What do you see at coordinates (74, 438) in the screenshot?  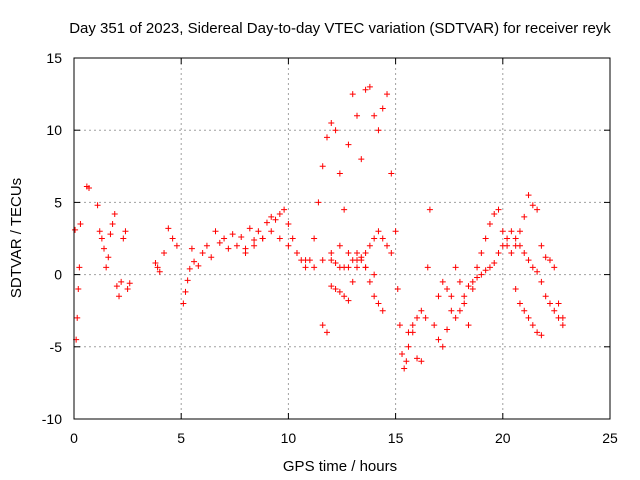 I see `x-tick-label: 0` at bounding box center [74, 438].